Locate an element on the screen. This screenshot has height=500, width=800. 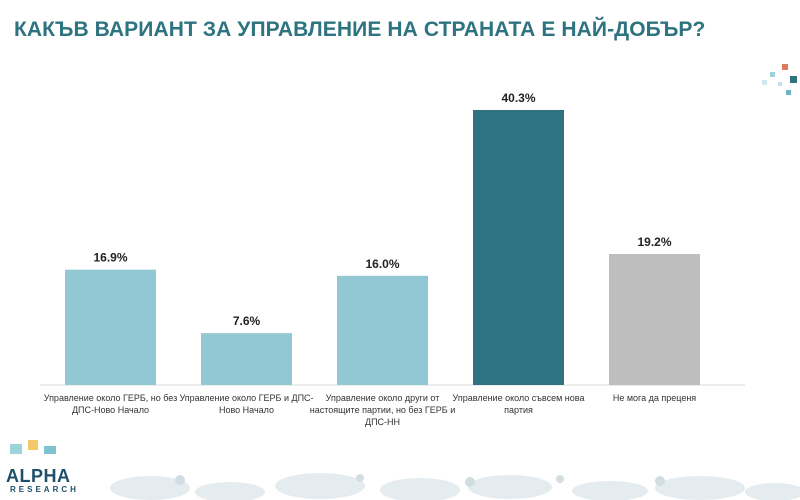
winter-decoration-footer is located at coordinates (405, 470).